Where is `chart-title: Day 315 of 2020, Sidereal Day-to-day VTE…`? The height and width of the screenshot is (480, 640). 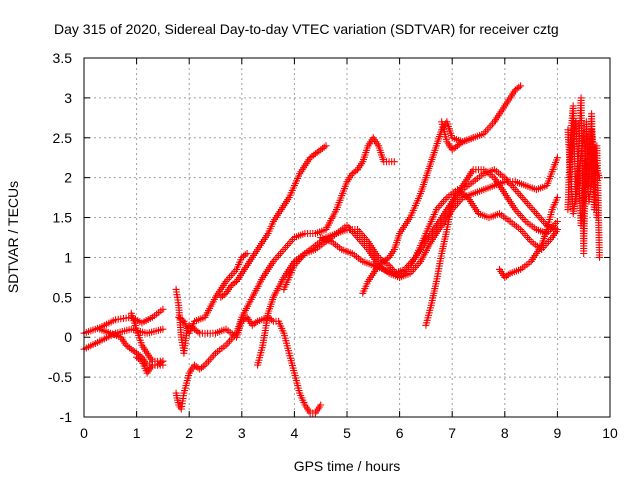 chart-title: Day 315 of 2020, Sidereal Day-to-day VTE… is located at coordinates (306, 29).